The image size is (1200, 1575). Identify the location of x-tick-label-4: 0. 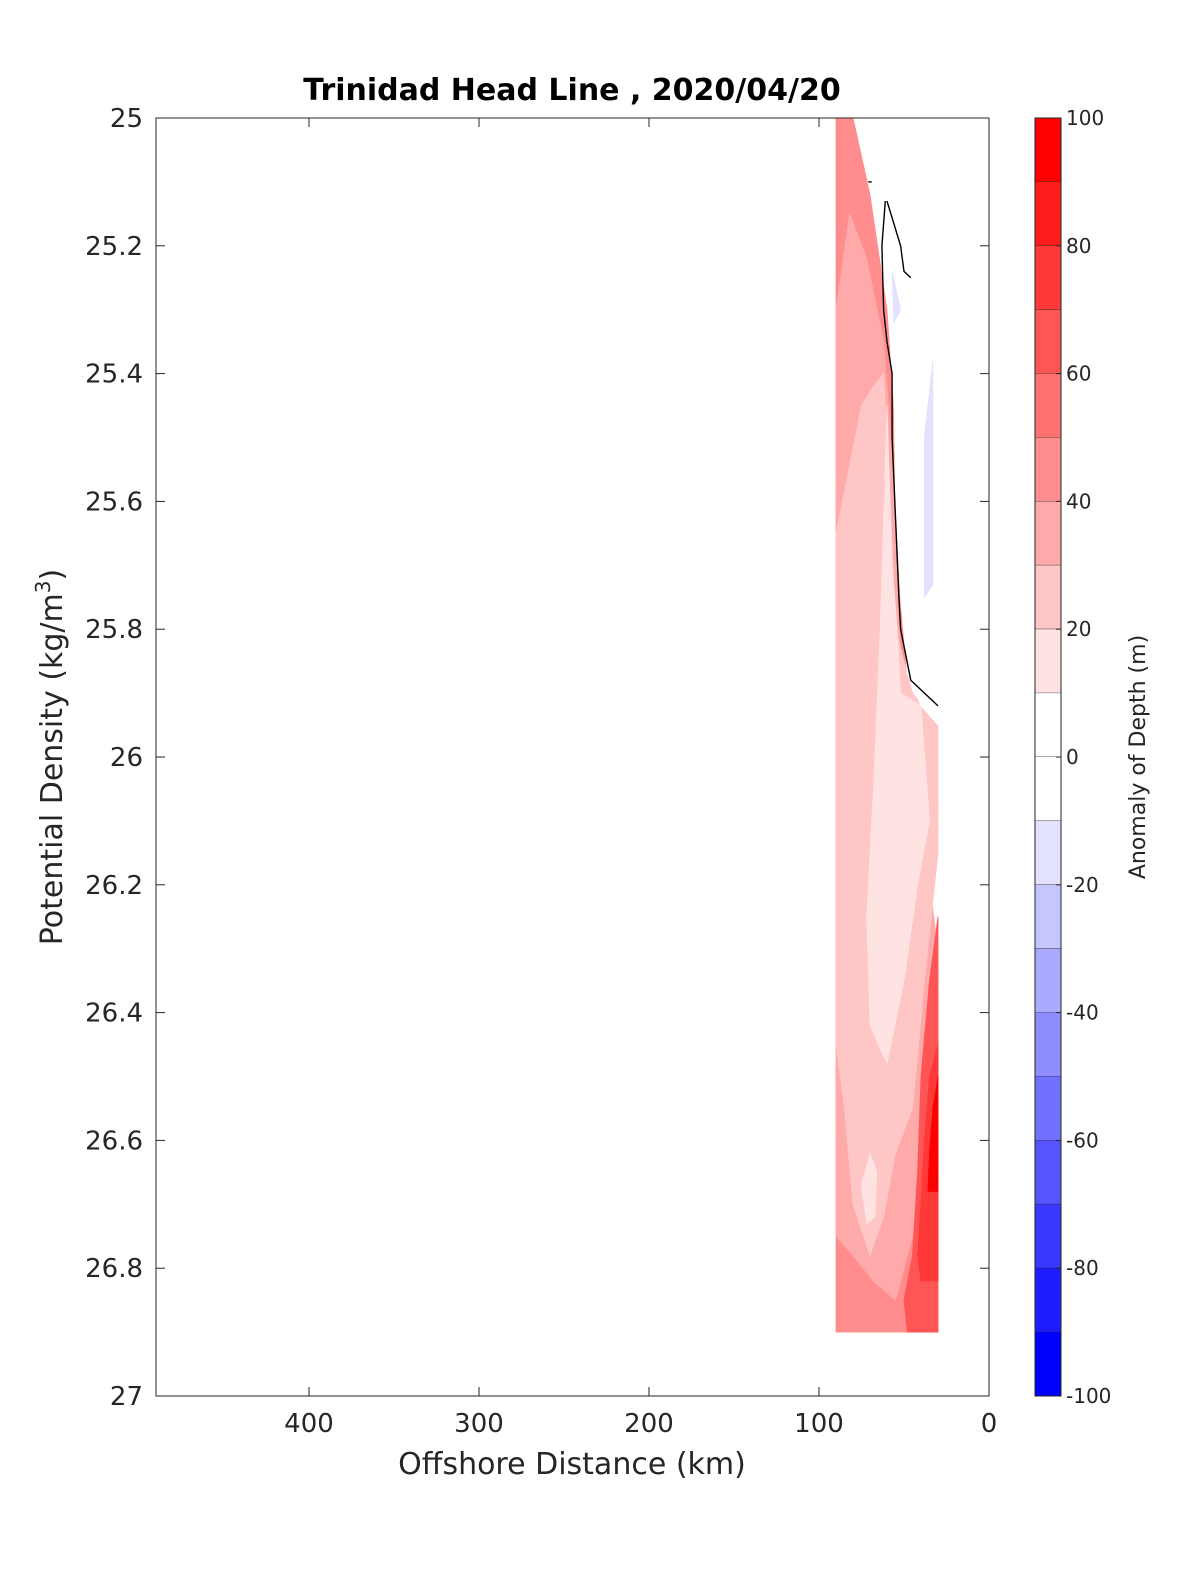
(989, 1424).